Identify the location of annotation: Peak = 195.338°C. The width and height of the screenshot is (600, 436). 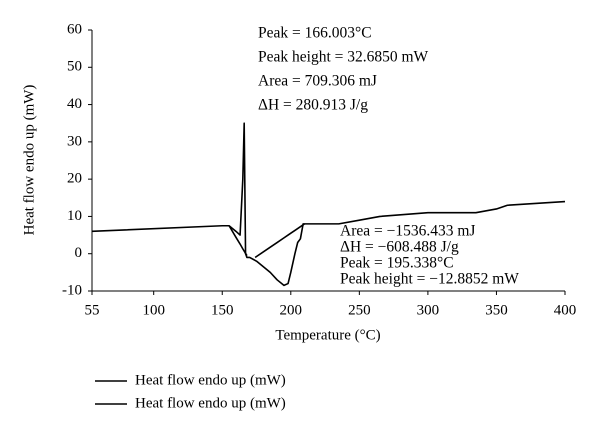
(397, 263).